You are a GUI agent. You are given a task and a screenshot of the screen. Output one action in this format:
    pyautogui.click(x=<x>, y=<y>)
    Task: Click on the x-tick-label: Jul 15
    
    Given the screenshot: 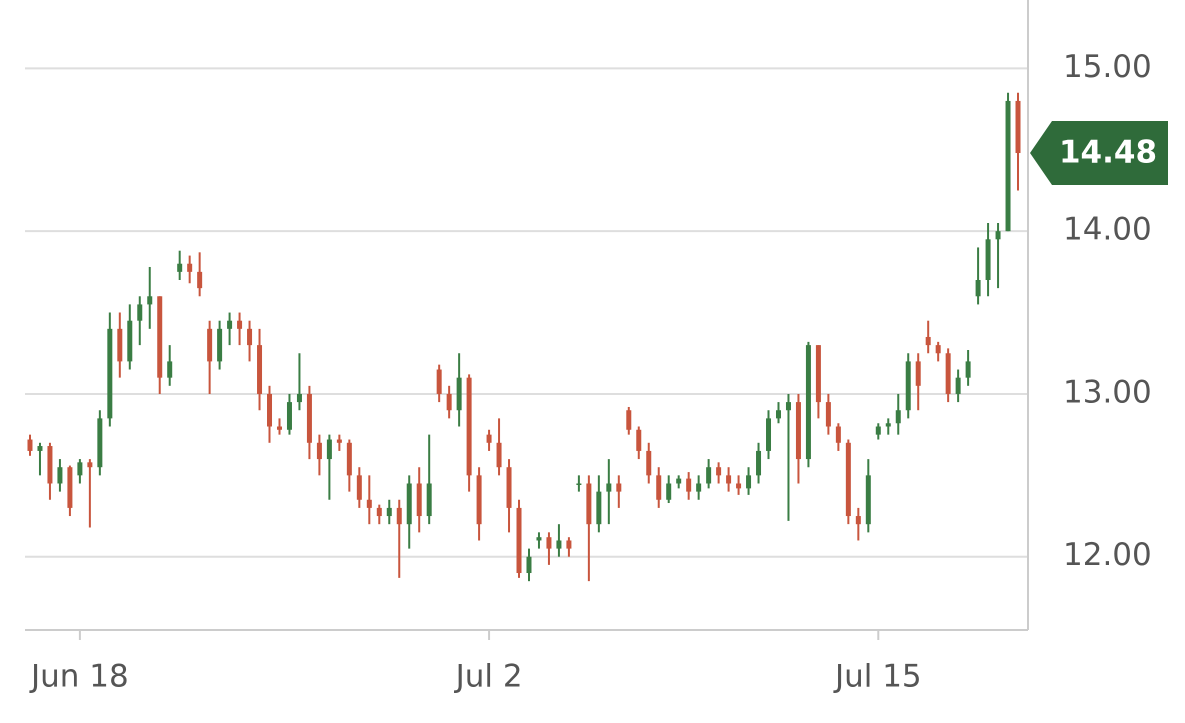 What is the action you would take?
    pyautogui.click(x=877, y=677)
    